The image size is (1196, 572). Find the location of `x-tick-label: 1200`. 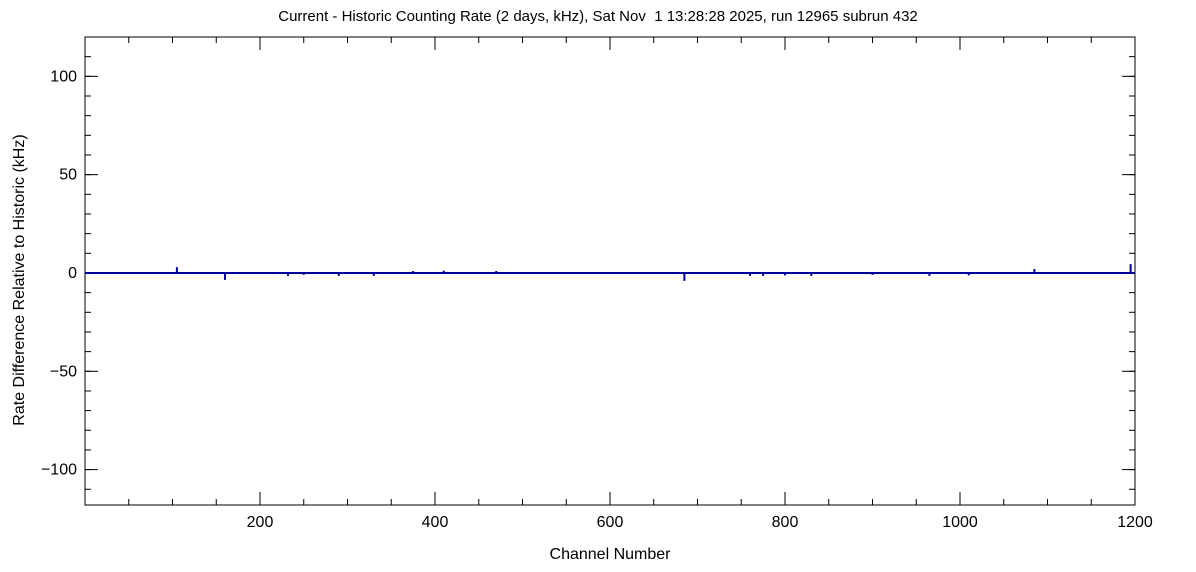

x-tick-label: 1200 is located at coordinates (1135, 522).